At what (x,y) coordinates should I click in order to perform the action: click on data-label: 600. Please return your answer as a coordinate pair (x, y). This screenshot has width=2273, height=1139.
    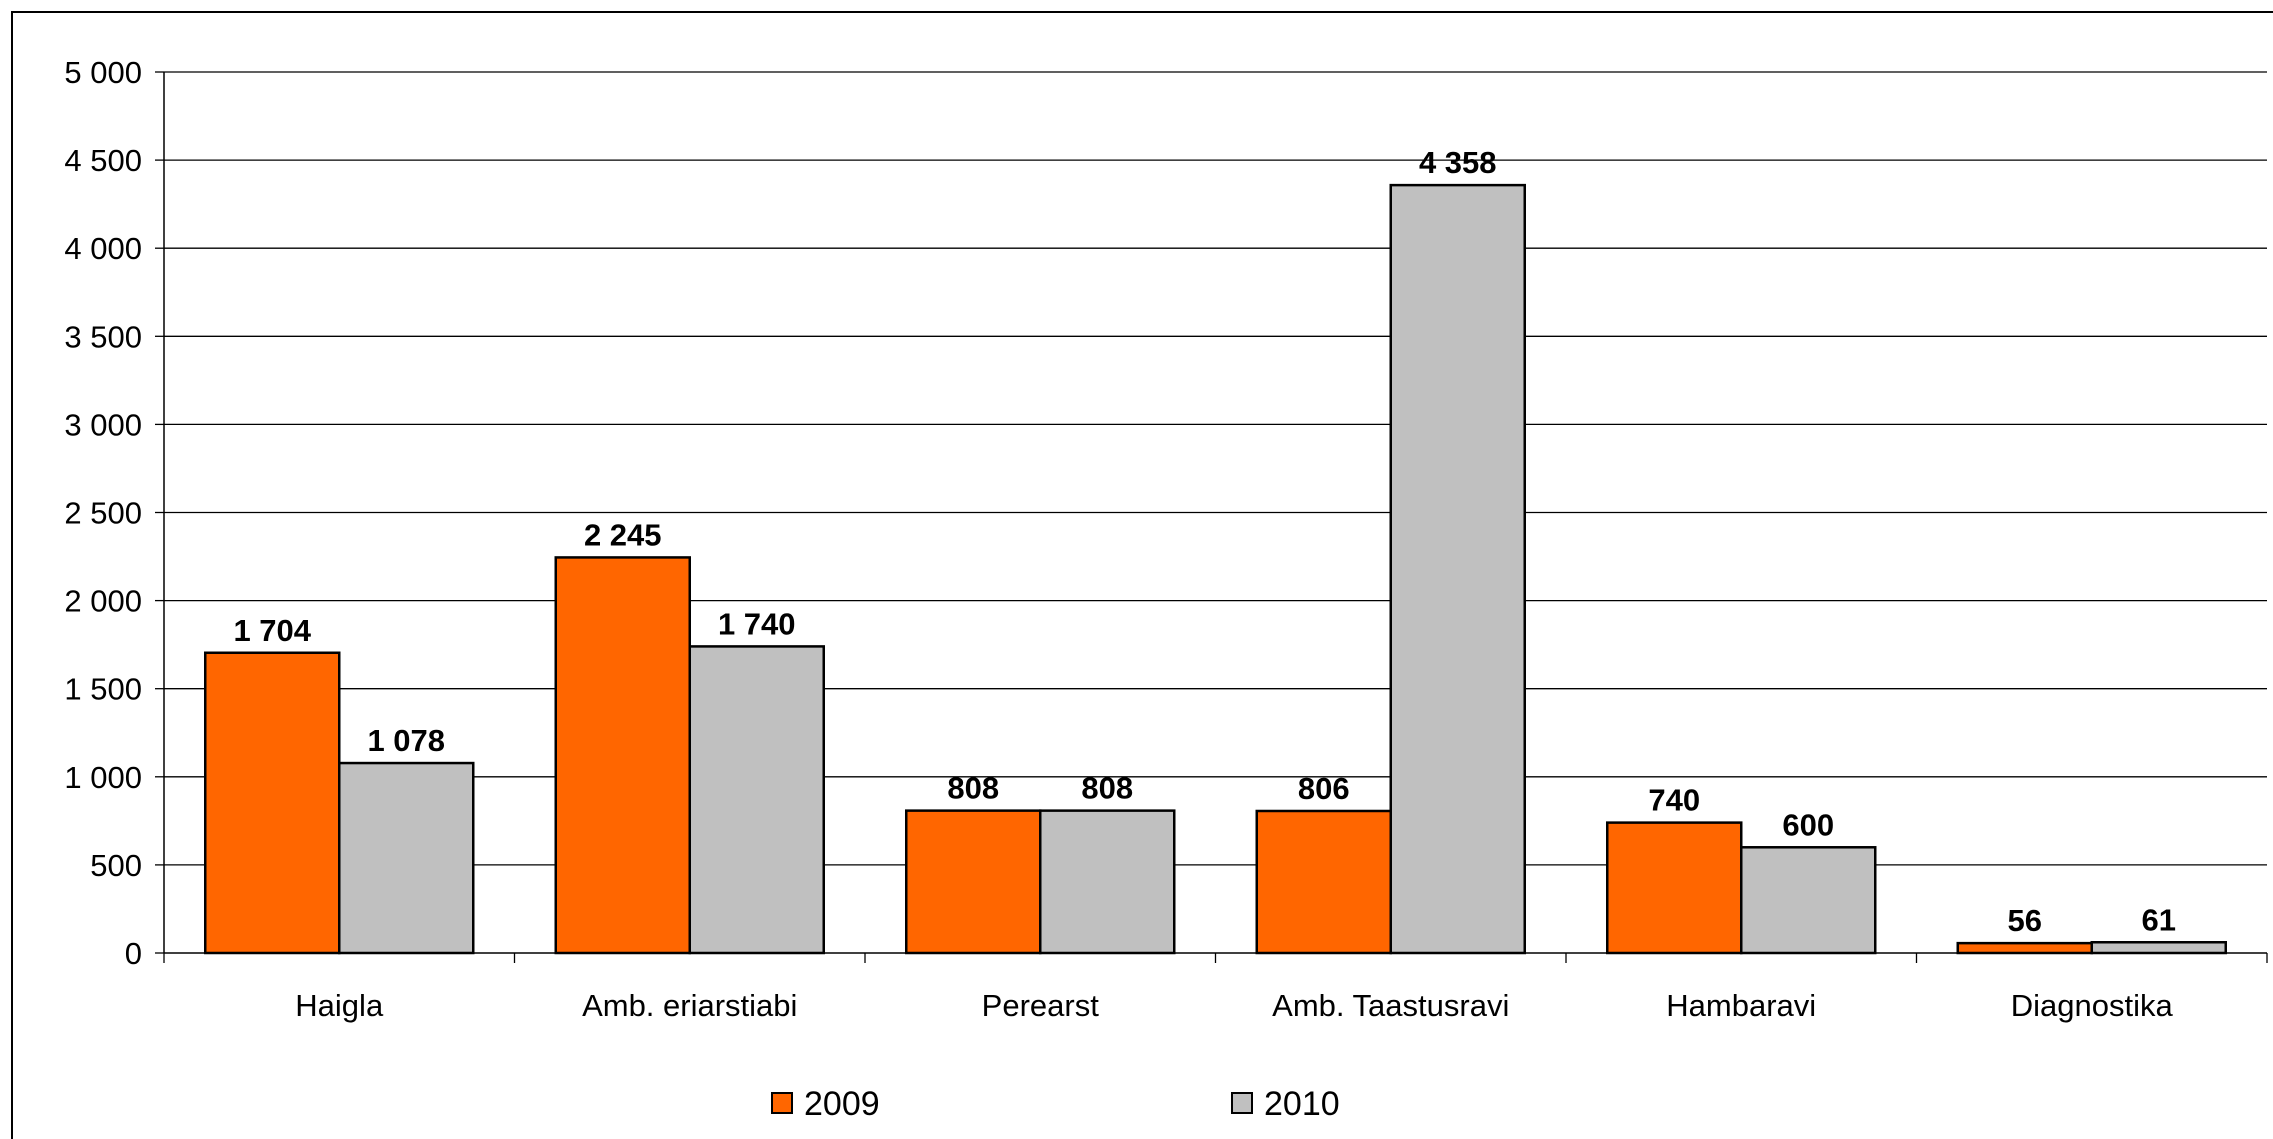
    Looking at the image, I should click on (1808, 824).